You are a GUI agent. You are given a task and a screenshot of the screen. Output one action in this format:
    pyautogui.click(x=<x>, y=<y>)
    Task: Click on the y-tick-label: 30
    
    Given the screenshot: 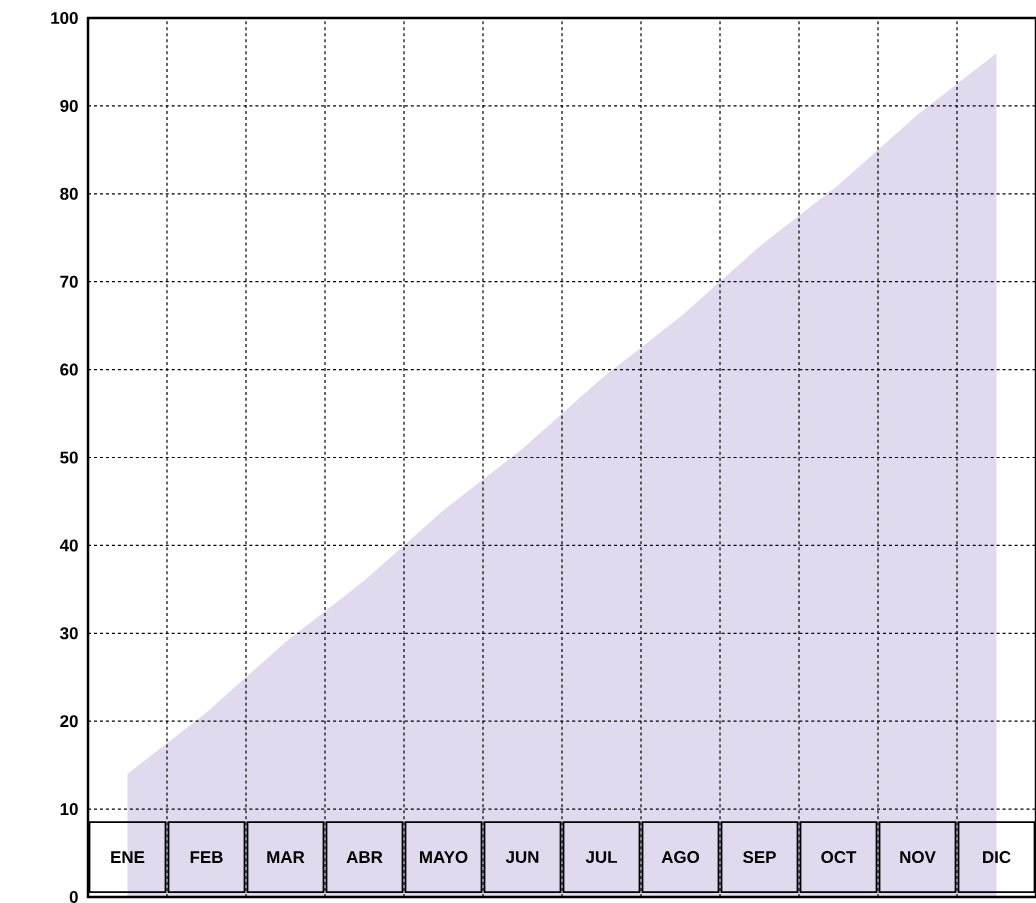 What is the action you would take?
    pyautogui.click(x=69, y=633)
    